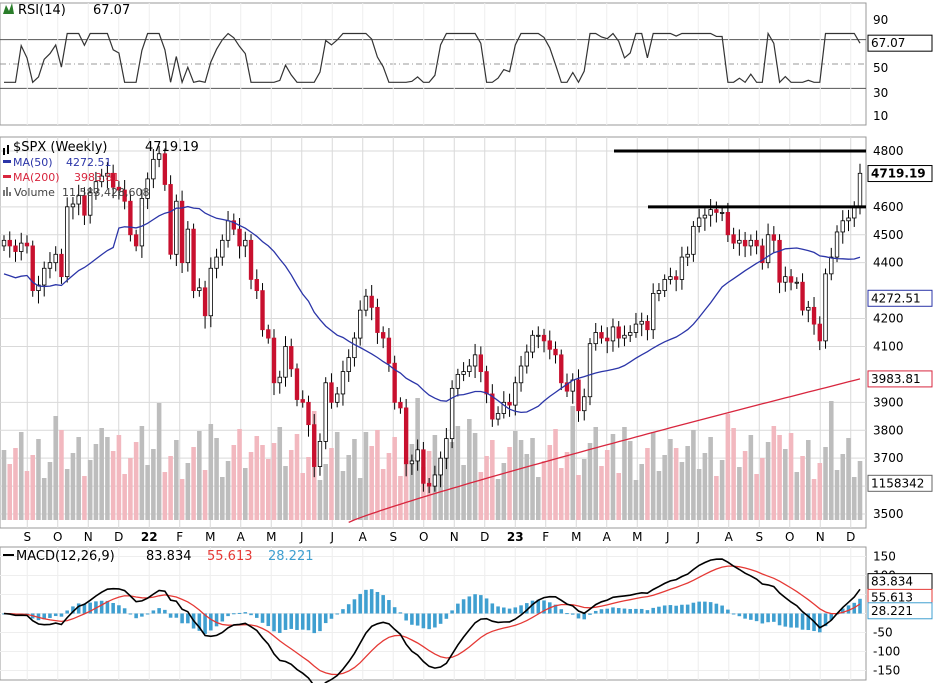 This screenshot has height=683, width=933. I want to click on month-label: A, so click(729, 537).